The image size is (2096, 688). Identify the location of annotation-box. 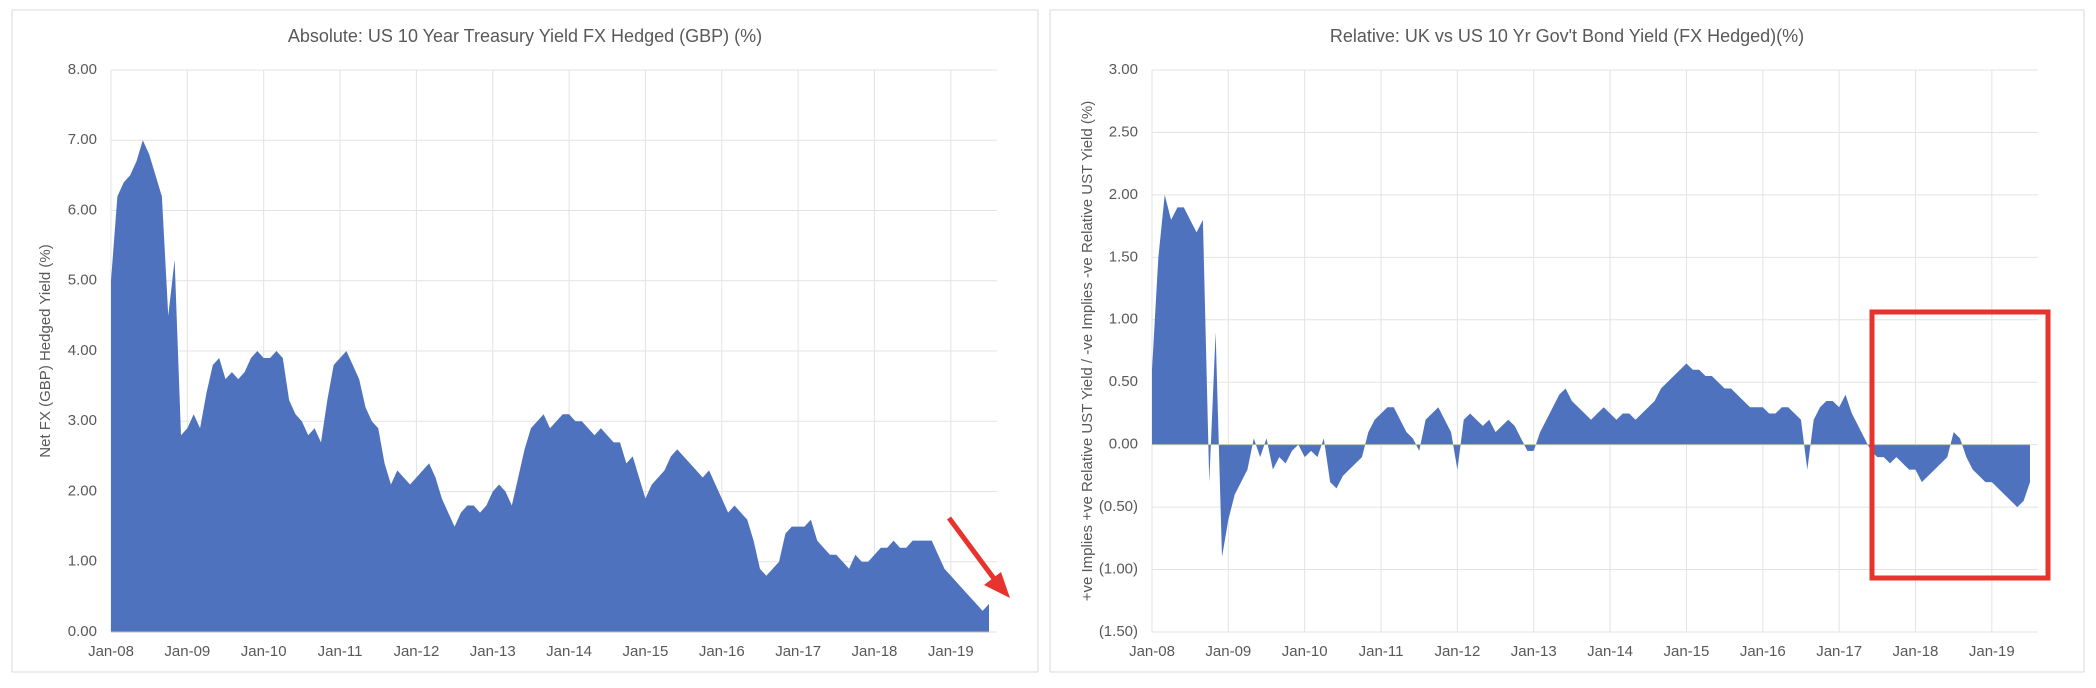
(1960, 445).